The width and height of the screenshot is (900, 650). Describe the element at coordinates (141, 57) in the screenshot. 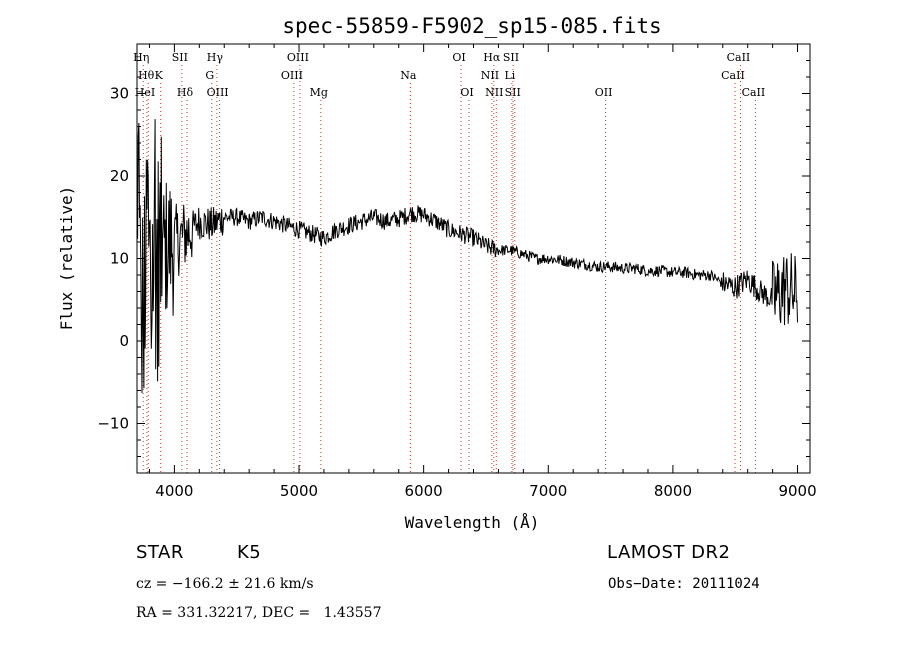

I see `line-marker-label: Hη` at that location.